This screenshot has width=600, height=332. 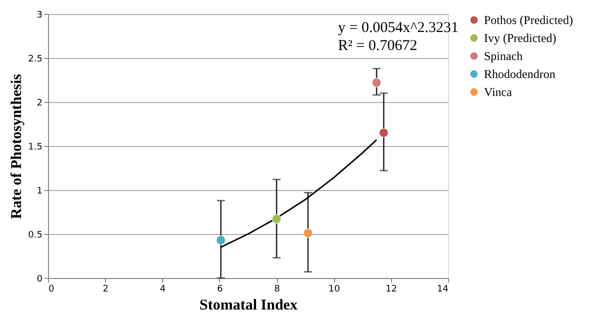 I want to click on x-tick-label: 14, so click(x=443, y=289).